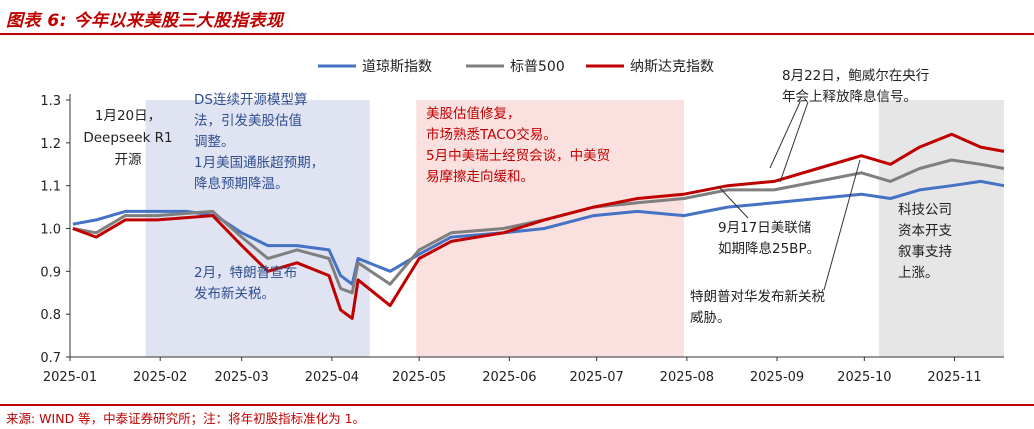 The image size is (1034, 429). What do you see at coordinates (214, 142) in the screenshot?
I see `annotation-ds: 调整。` at bounding box center [214, 142].